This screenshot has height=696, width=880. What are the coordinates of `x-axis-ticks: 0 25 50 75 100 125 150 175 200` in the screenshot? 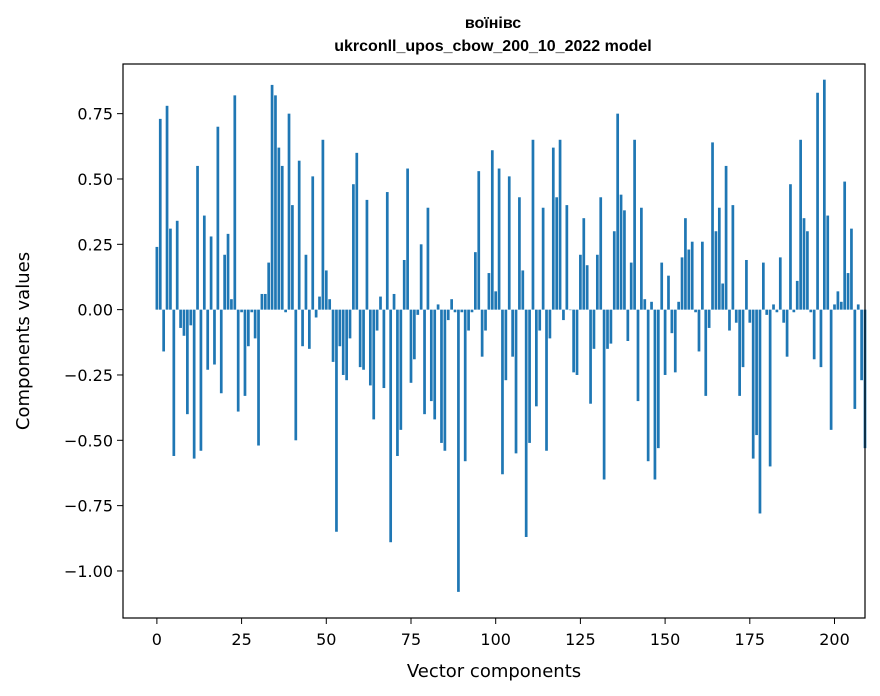 It's located at (501, 633).